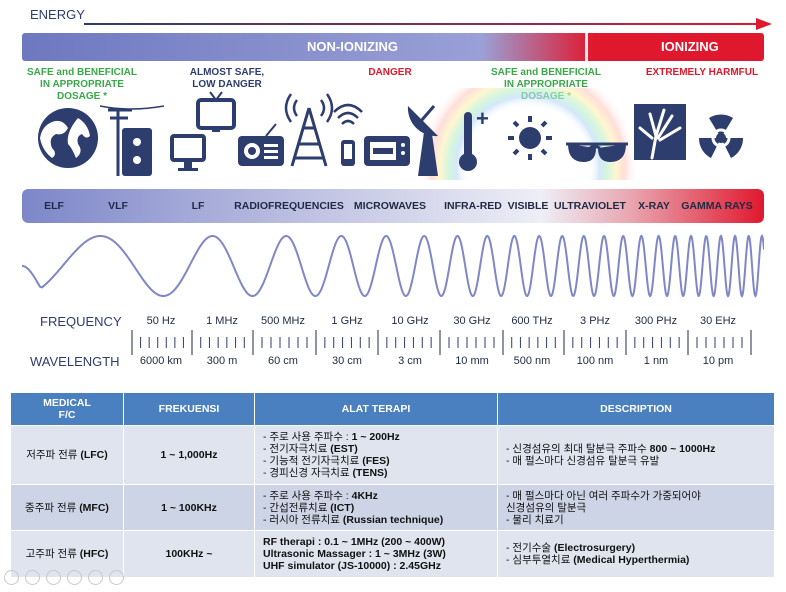 This screenshot has width=786, height=592. I want to click on item-text: - 매 펄스마다 아닌 여러 주파수가 가중되어야, so click(603, 495).